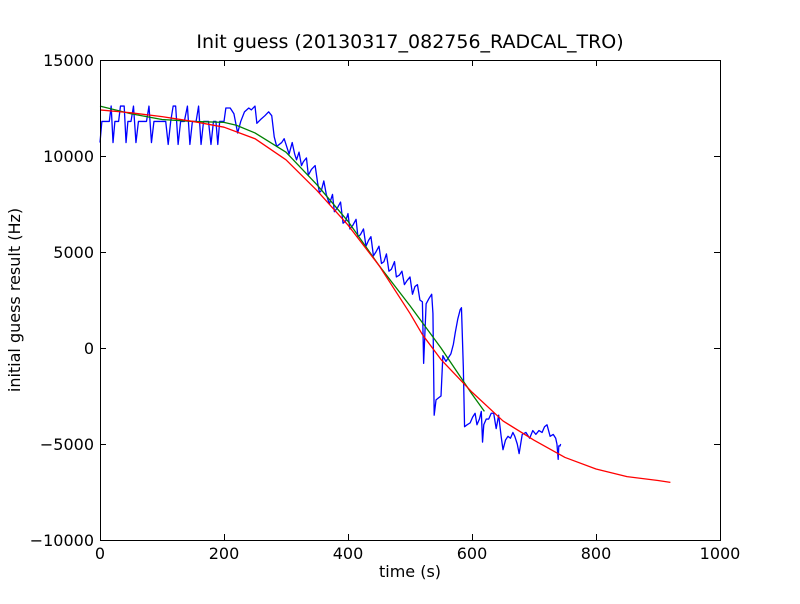 The height and width of the screenshot is (604, 800). Describe the element at coordinates (68, 60) in the screenshot. I see `y-tick-label: 15000` at that location.